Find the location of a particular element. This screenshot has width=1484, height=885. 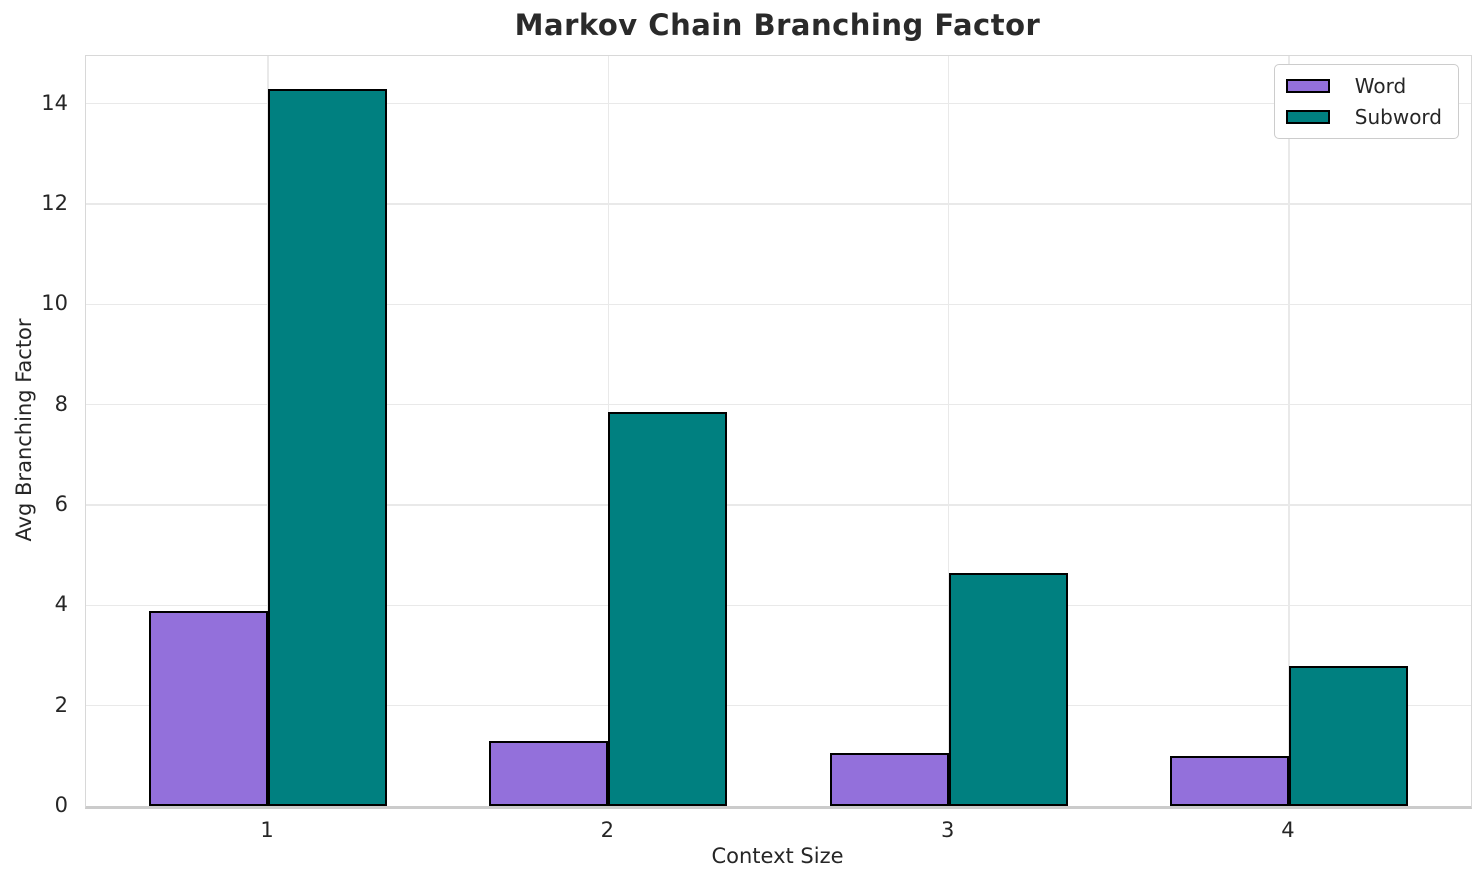

chart-title: Markov Chain Branching Factor is located at coordinates (777, 25).